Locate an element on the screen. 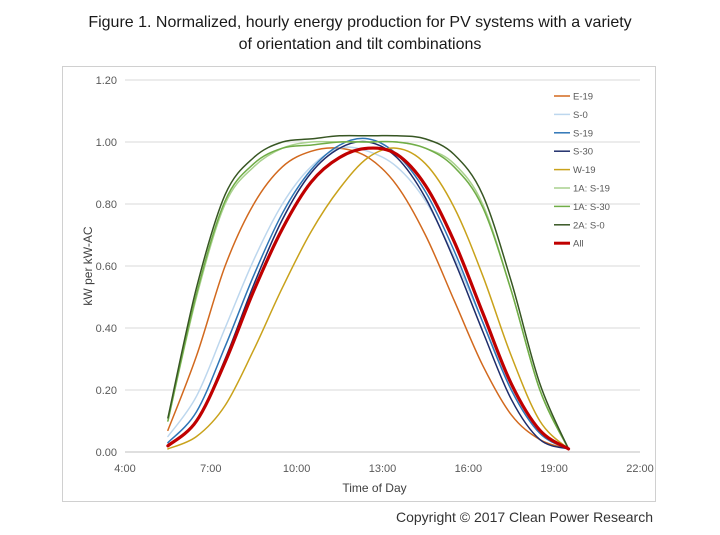  legend-label-1a-s-30: 1A: S-30 is located at coordinates (591, 207).